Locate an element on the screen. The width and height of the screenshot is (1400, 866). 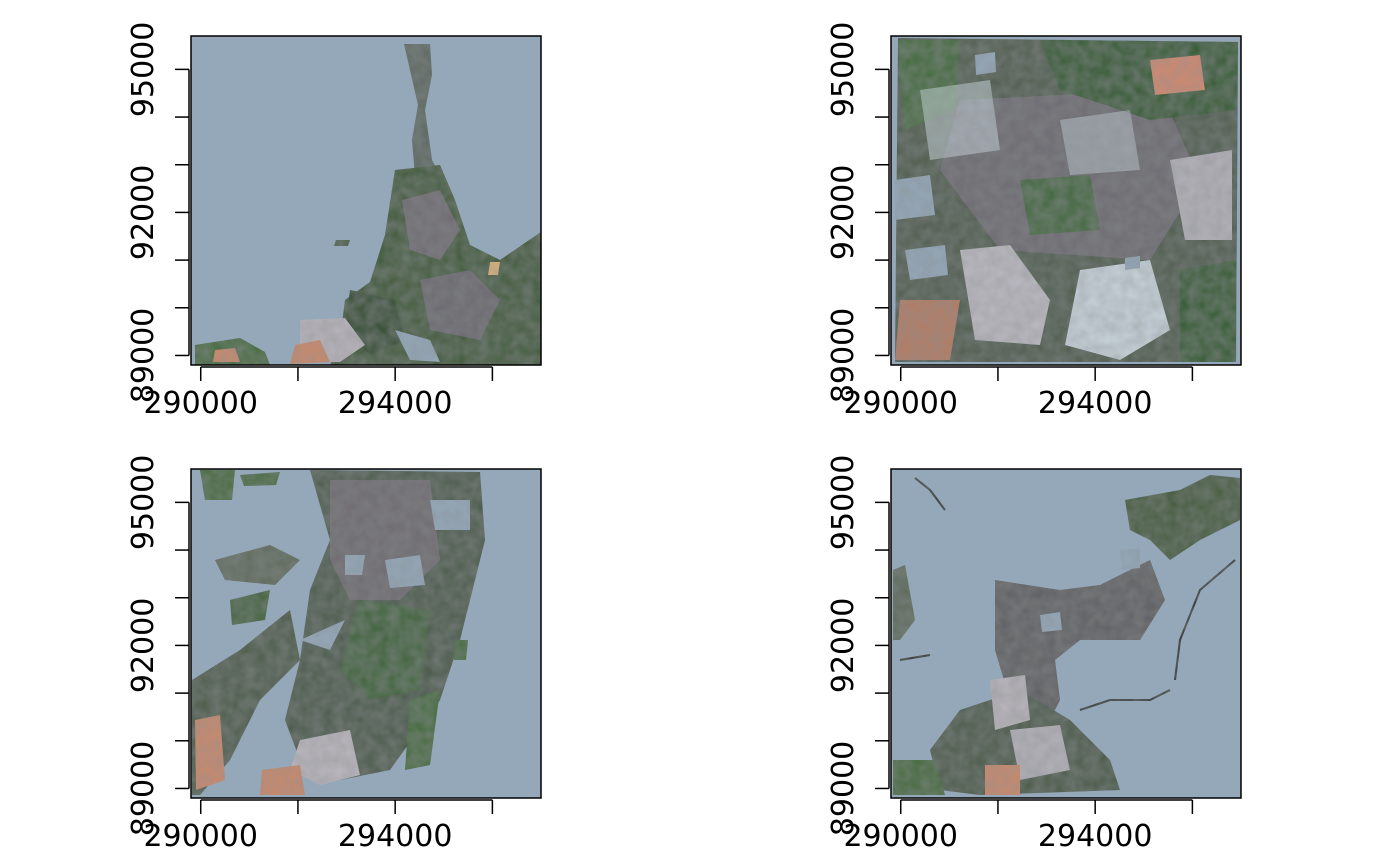
panel-bottom-right: 290000 294000 89000 92000 95000 is located at coordinates (1034, 654).